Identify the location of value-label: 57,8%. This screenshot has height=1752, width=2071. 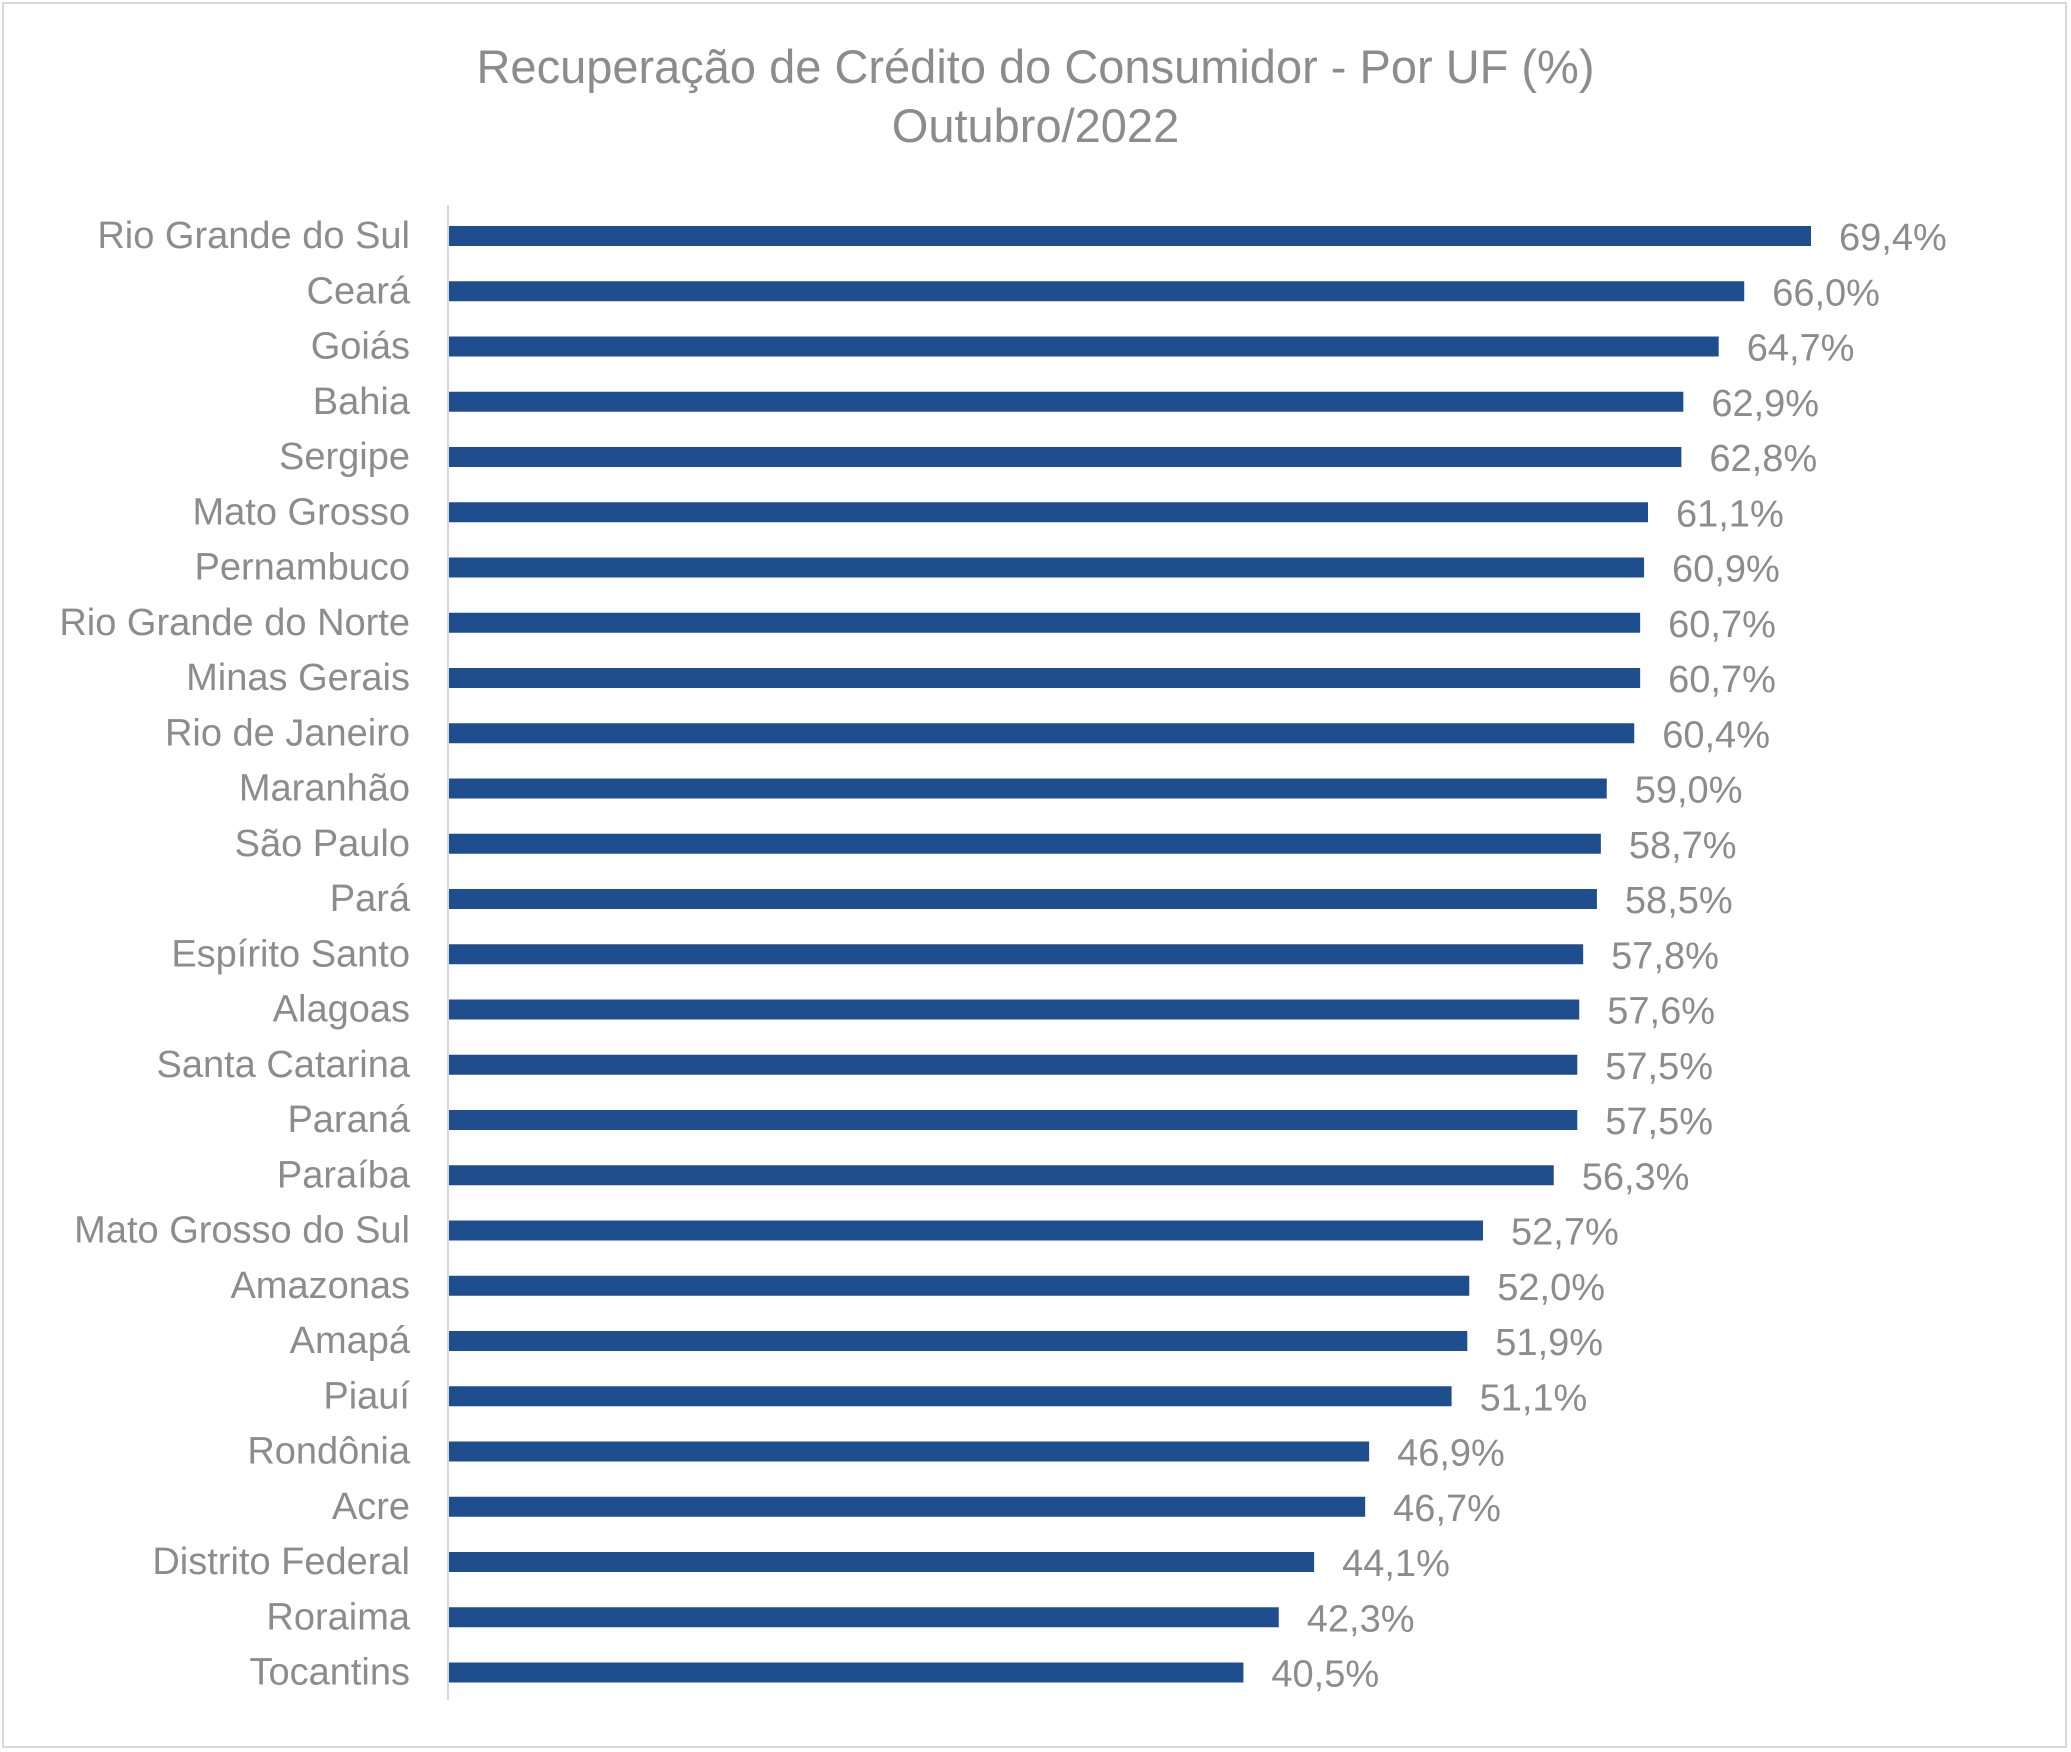
(1665, 956).